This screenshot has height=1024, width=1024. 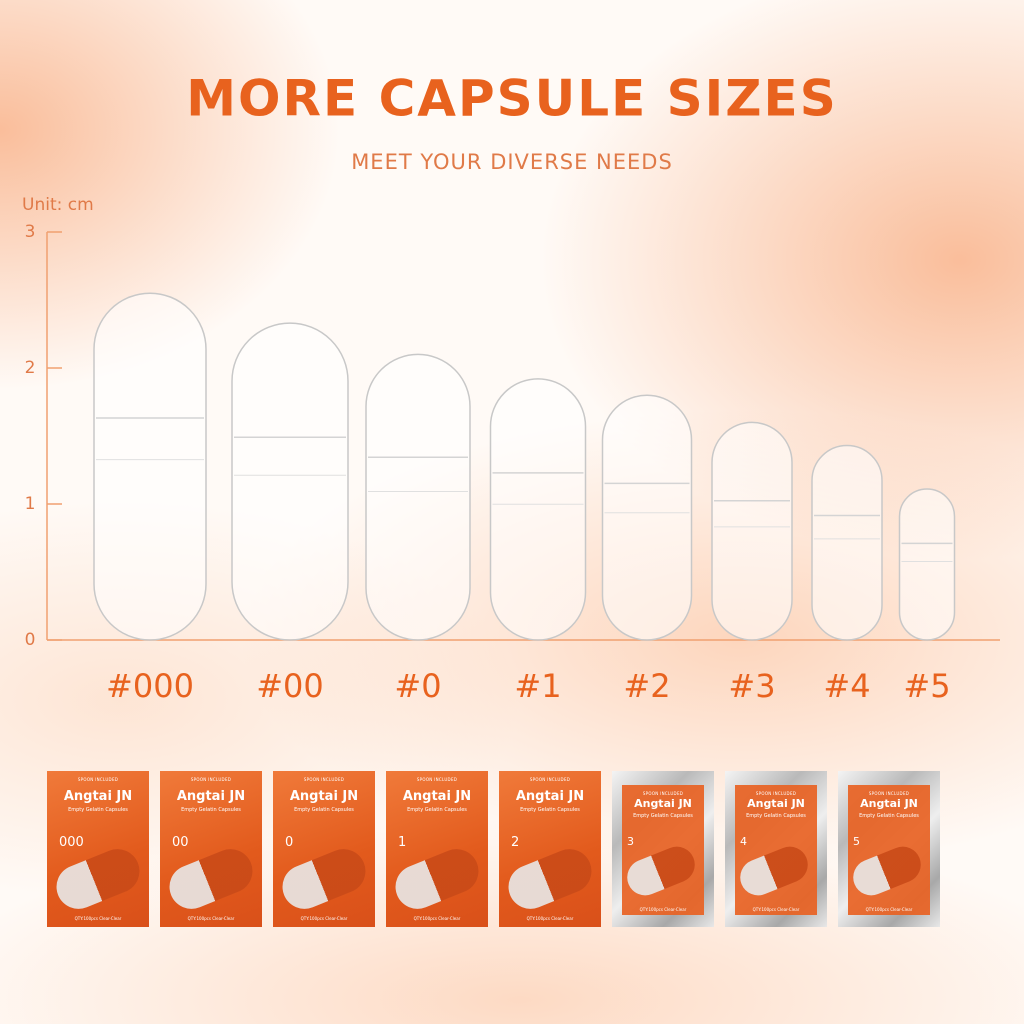 I want to click on package-size: 00, so click(x=180, y=842).